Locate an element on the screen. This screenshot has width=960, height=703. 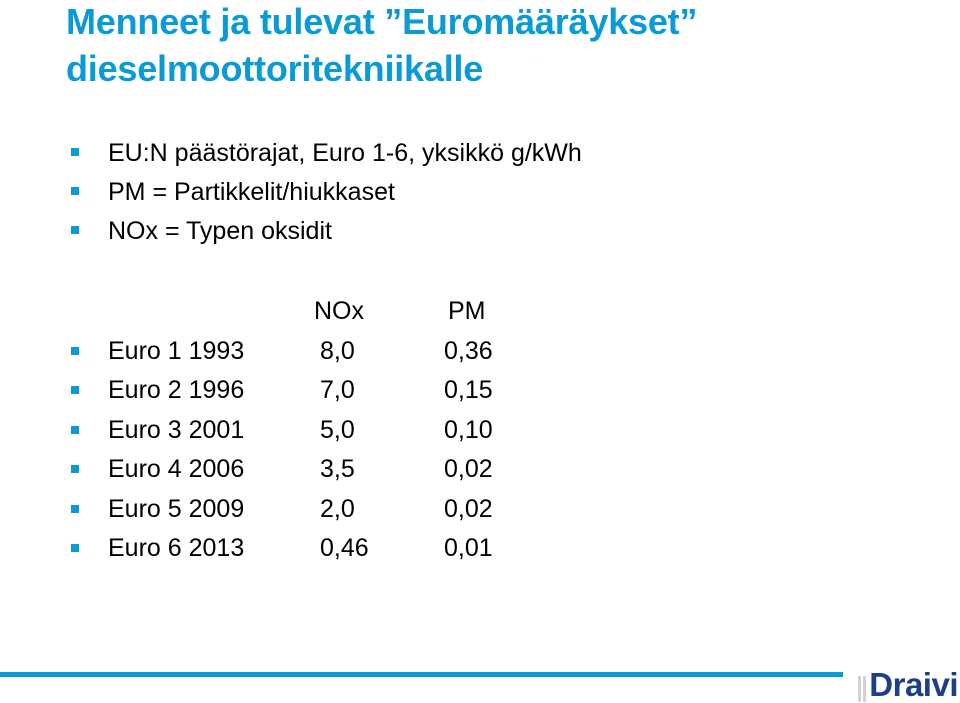
bullet-item: PM = Partikkelit/hiukkaset is located at coordinates (326, 192).